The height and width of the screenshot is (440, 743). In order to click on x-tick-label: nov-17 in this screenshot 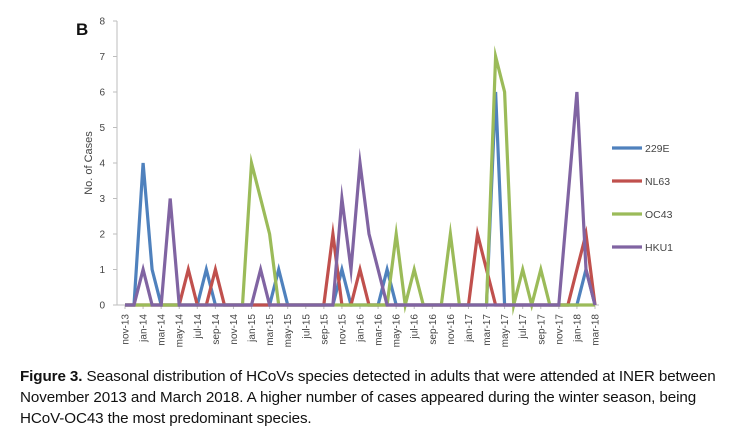, I will do `click(559, 329)`.